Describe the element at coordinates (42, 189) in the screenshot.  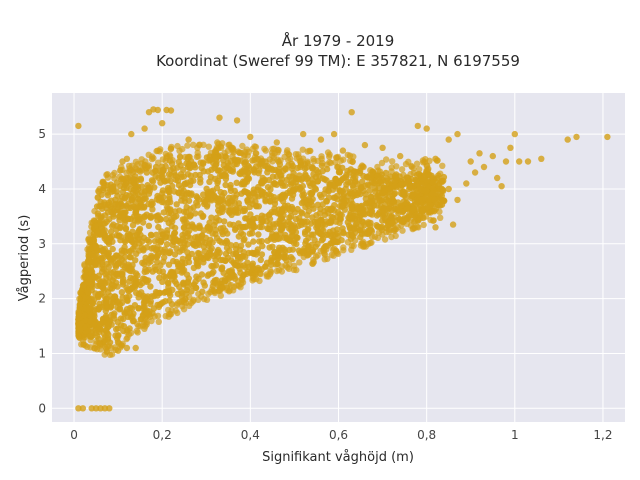
I see `y-tick-label: 4` at that location.